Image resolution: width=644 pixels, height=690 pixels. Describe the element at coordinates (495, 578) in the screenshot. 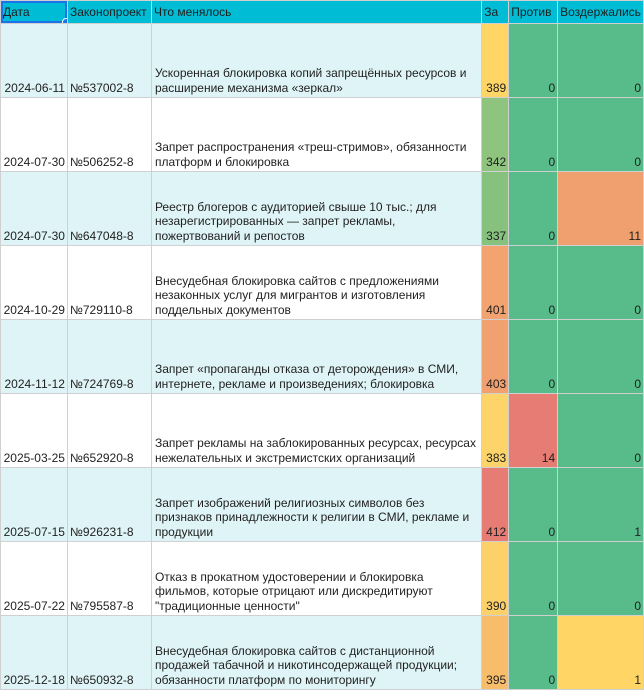

I see `for-cell: 390` at that location.